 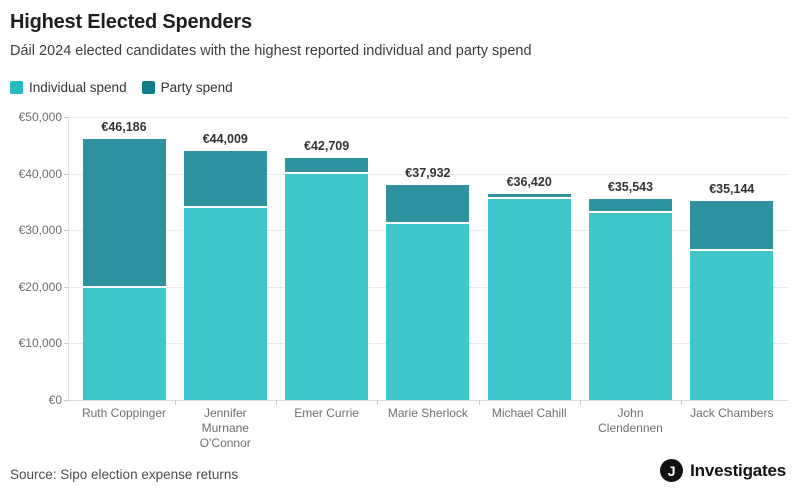 I want to click on x-category-label: Ruth Coppinger, so click(x=124, y=413).